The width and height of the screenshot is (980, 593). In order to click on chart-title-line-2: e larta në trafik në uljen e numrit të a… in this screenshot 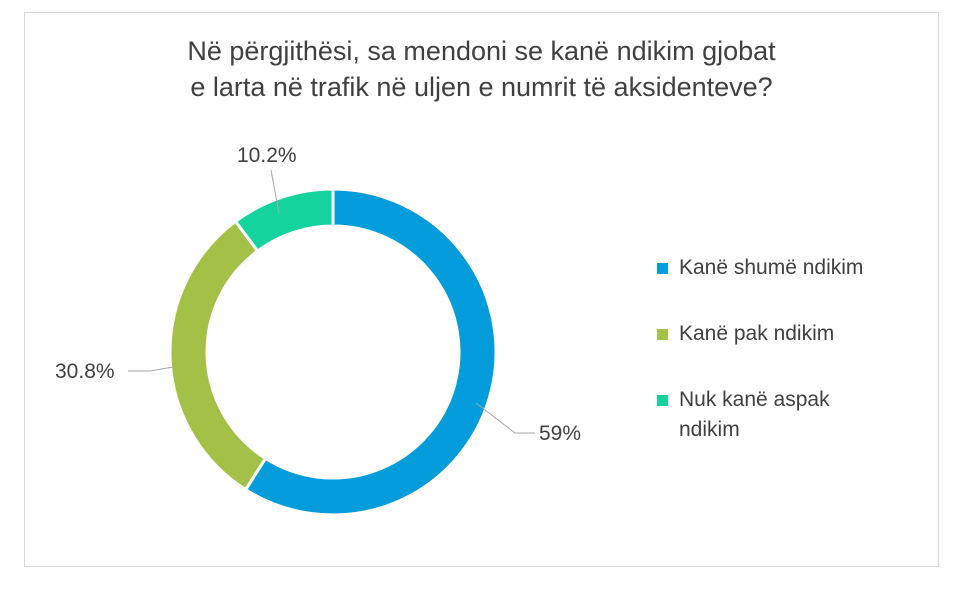, I will do `click(481, 87)`.